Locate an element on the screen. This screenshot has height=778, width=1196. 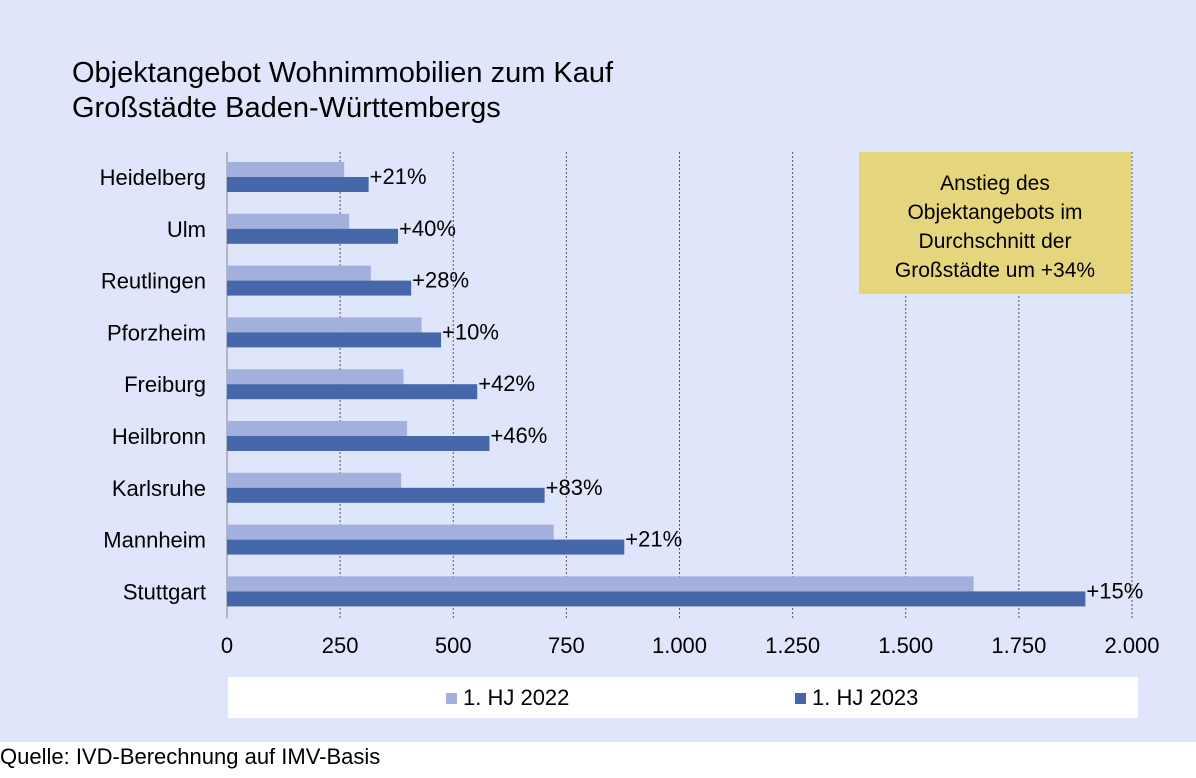
legend-item-2022: 1. HJ 2022 is located at coordinates (507, 698).